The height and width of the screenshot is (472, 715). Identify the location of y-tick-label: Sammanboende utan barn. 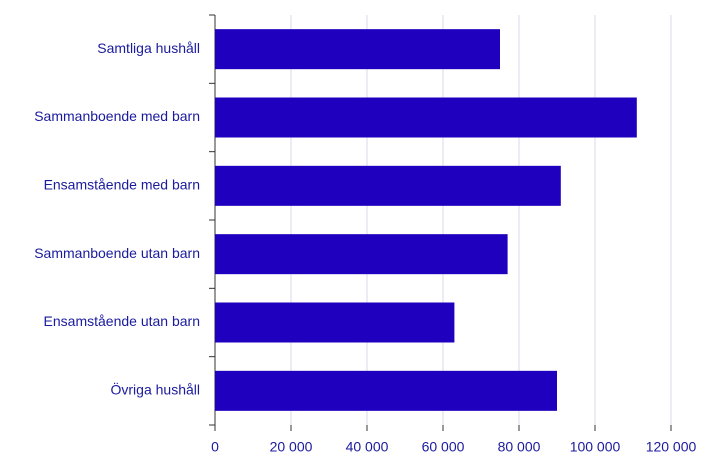
(117, 253).